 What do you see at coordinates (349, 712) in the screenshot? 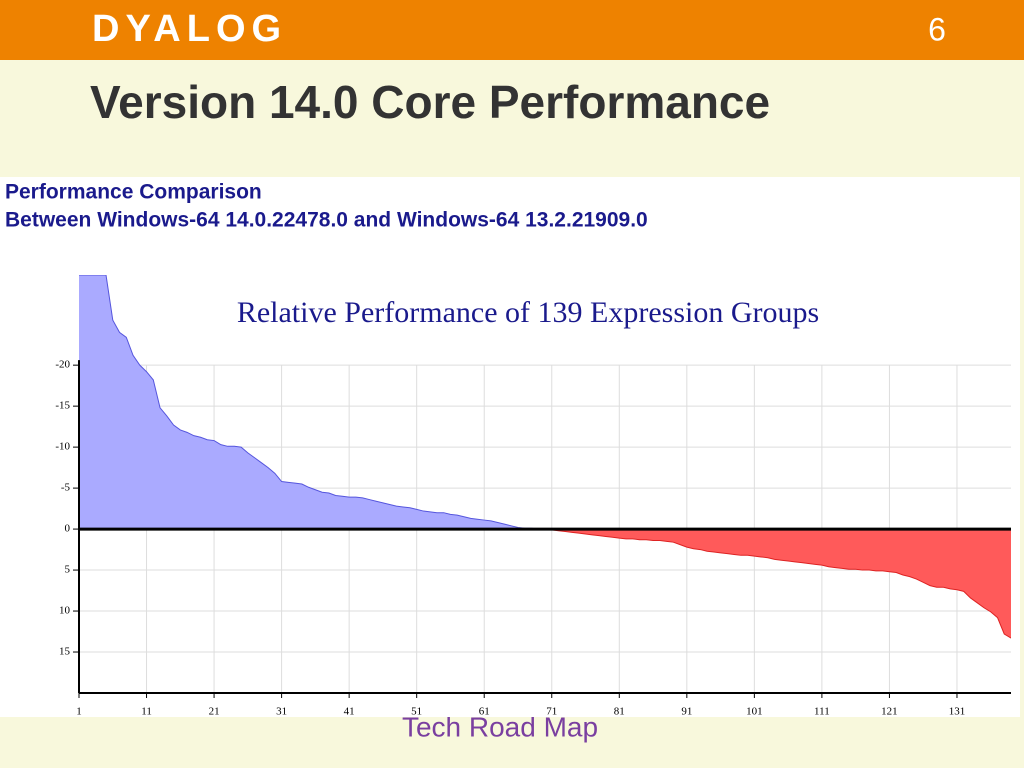
I see `x-tick-label: 41` at bounding box center [349, 712].